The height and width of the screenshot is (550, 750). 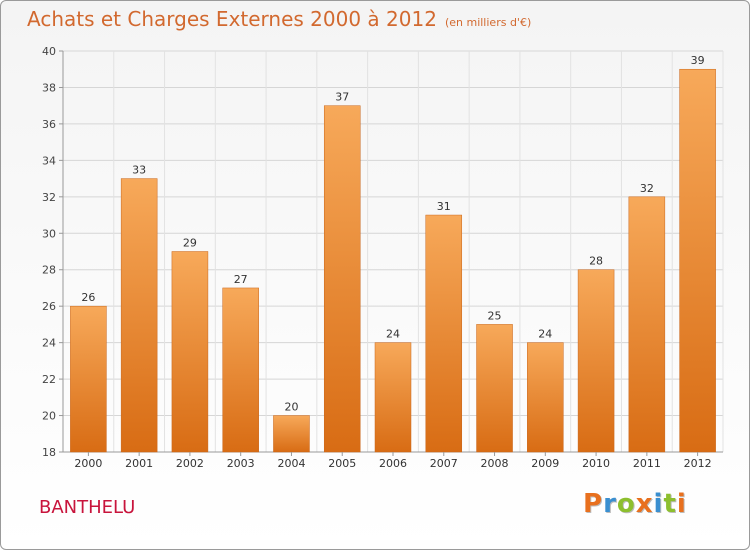 What do you see at coordinates (291, 463) in the screenshot?
I see `x-tick-label: 2004` at bounding box center [291, 463].